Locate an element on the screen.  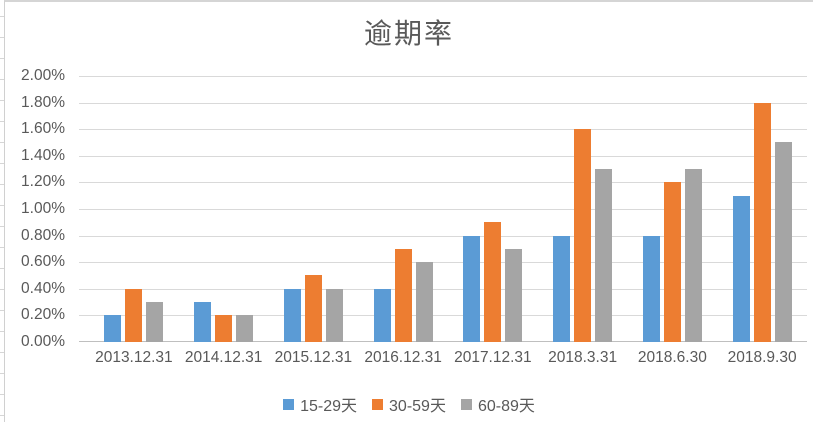
x-tick-label: 2018.9.30 is located at coordinates (762, 357).